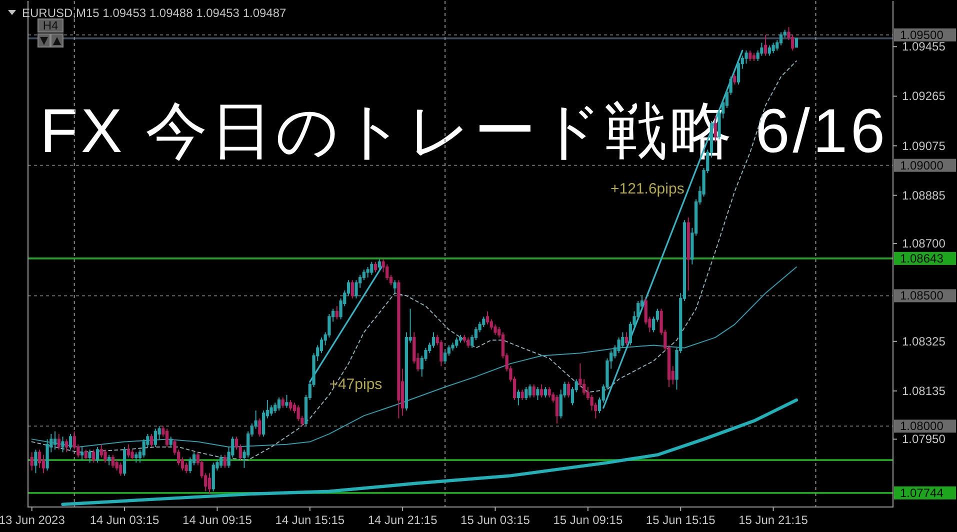  I want to click on x-tick-label: 14 Jun 09:15, so click(217, 520).